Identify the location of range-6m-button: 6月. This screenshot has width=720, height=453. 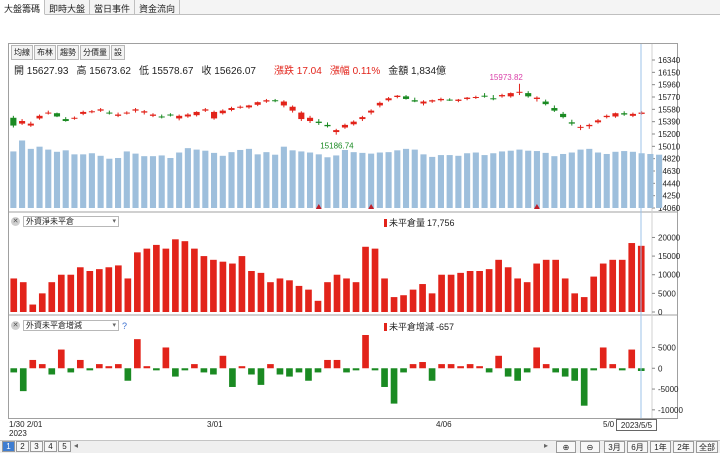
(637, 447).